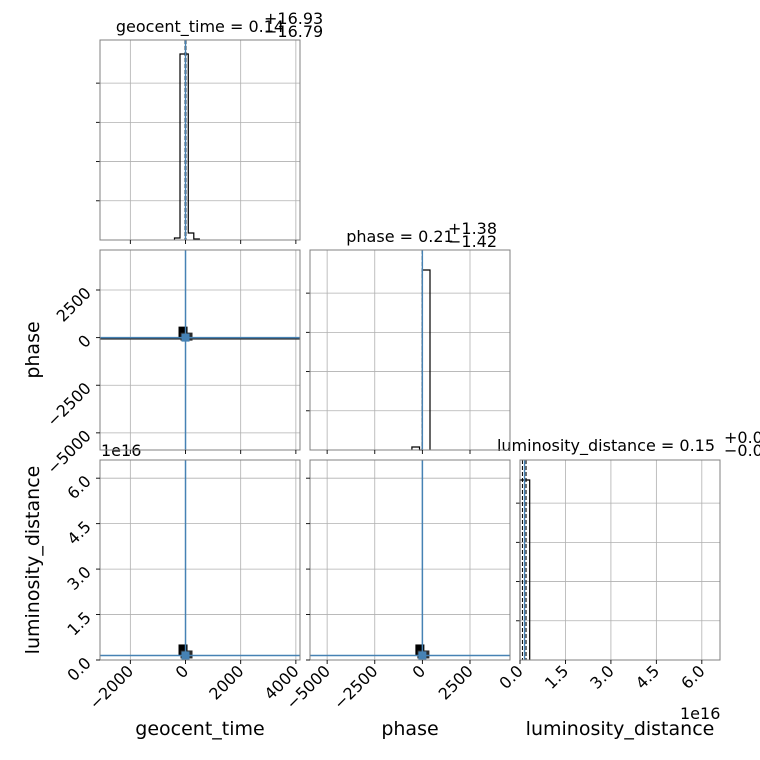  Describe the element at coordinates (700, 713) in the screenshot. I see `offset-x-luminosity: 1e16` at that location.